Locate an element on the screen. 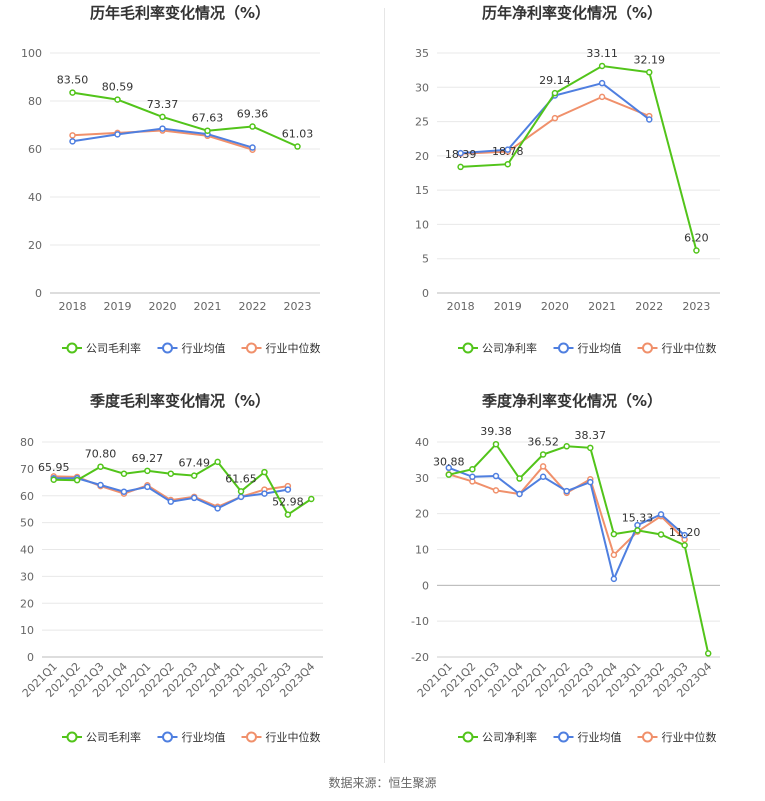 The width and height of the screenshot is (765, 801). chart-title: 季度净利率变化情况（%） is located at coordinates (572, 401).